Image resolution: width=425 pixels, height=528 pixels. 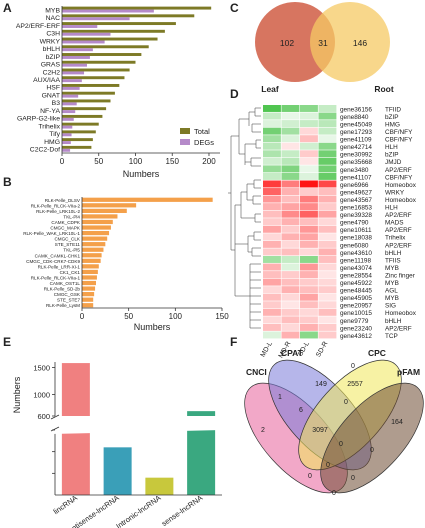 What do you see at coordinates (393, 321) in the screenshot?
I see `d-family-label: bHLH` at bounding box center [393, 321].